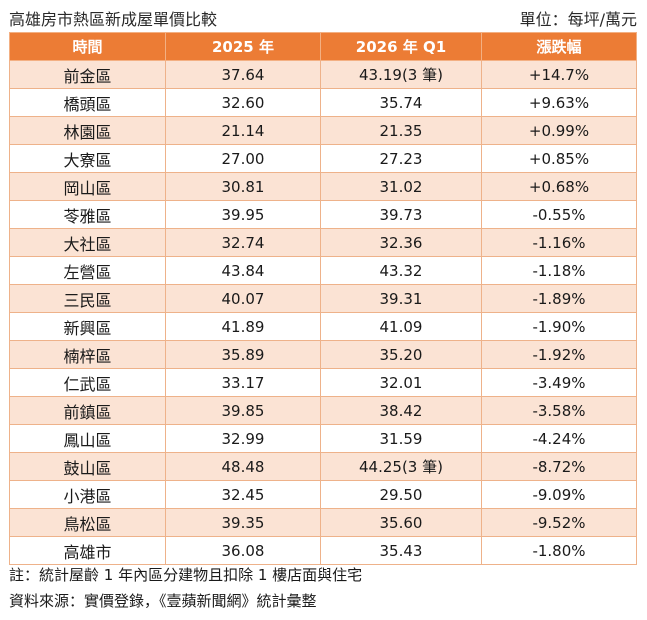 The width and height of the screenshot is (647, 620). Describe the element at coordinates (578, 19) in the screenshot. I see `unit-label: 單位：每坪/萬元` at that location.